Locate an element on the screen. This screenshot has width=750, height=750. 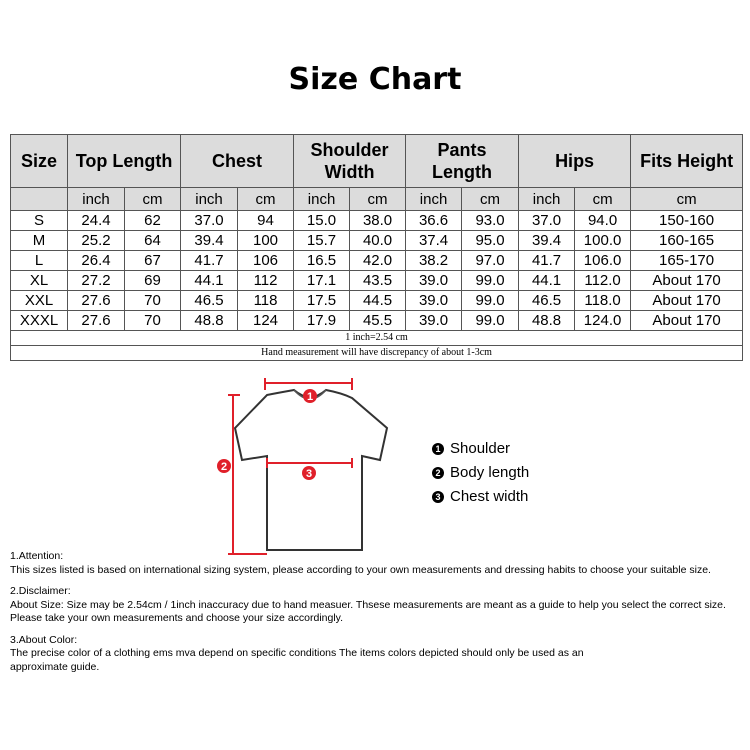
value-cell: 45.5 is located at coordinates (378, 320).